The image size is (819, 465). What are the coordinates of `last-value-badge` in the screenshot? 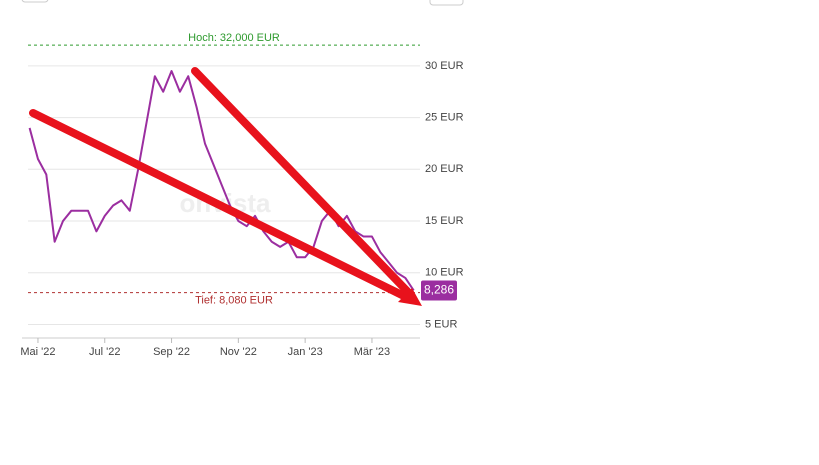 It's located at (439, 290).